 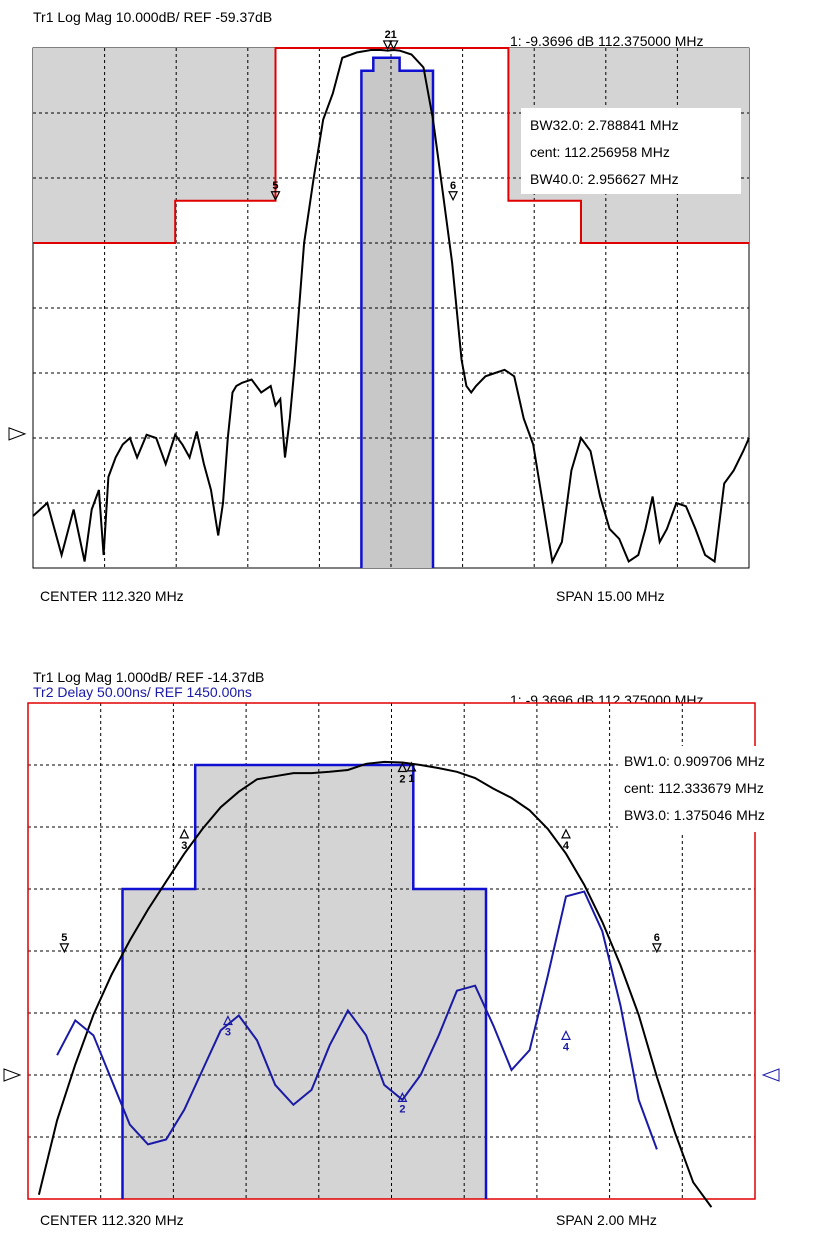 What do you see at coordinates (657, 938) in the screenshot?
I see `bottom-marker-6-label: 6` at bounding box center [657, 938].